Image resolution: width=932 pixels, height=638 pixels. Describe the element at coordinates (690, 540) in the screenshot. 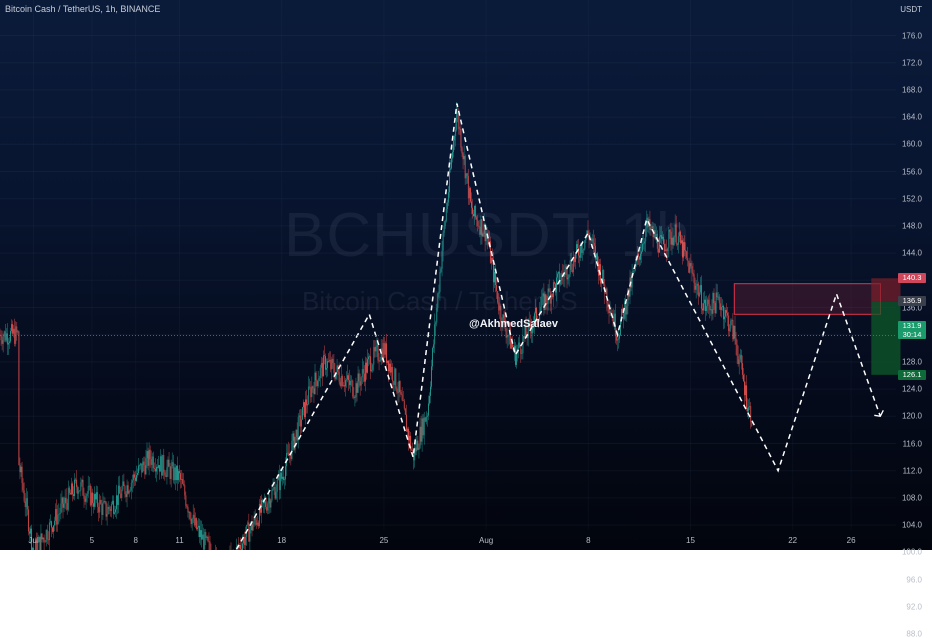

I see `x-tick-label: 15` at that location.